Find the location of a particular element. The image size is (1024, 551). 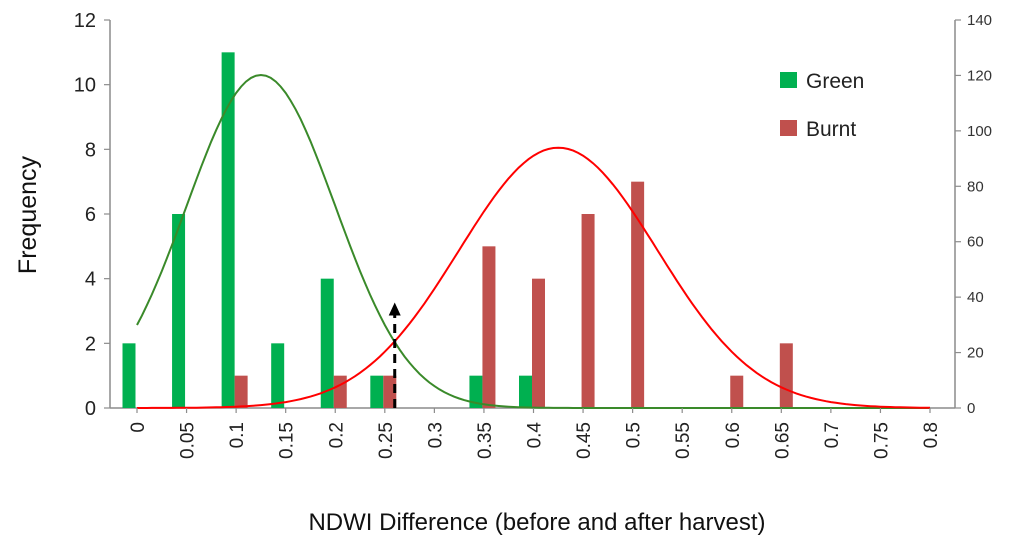

x-tick-label: 0.75 is located at coordinates (881, 440).